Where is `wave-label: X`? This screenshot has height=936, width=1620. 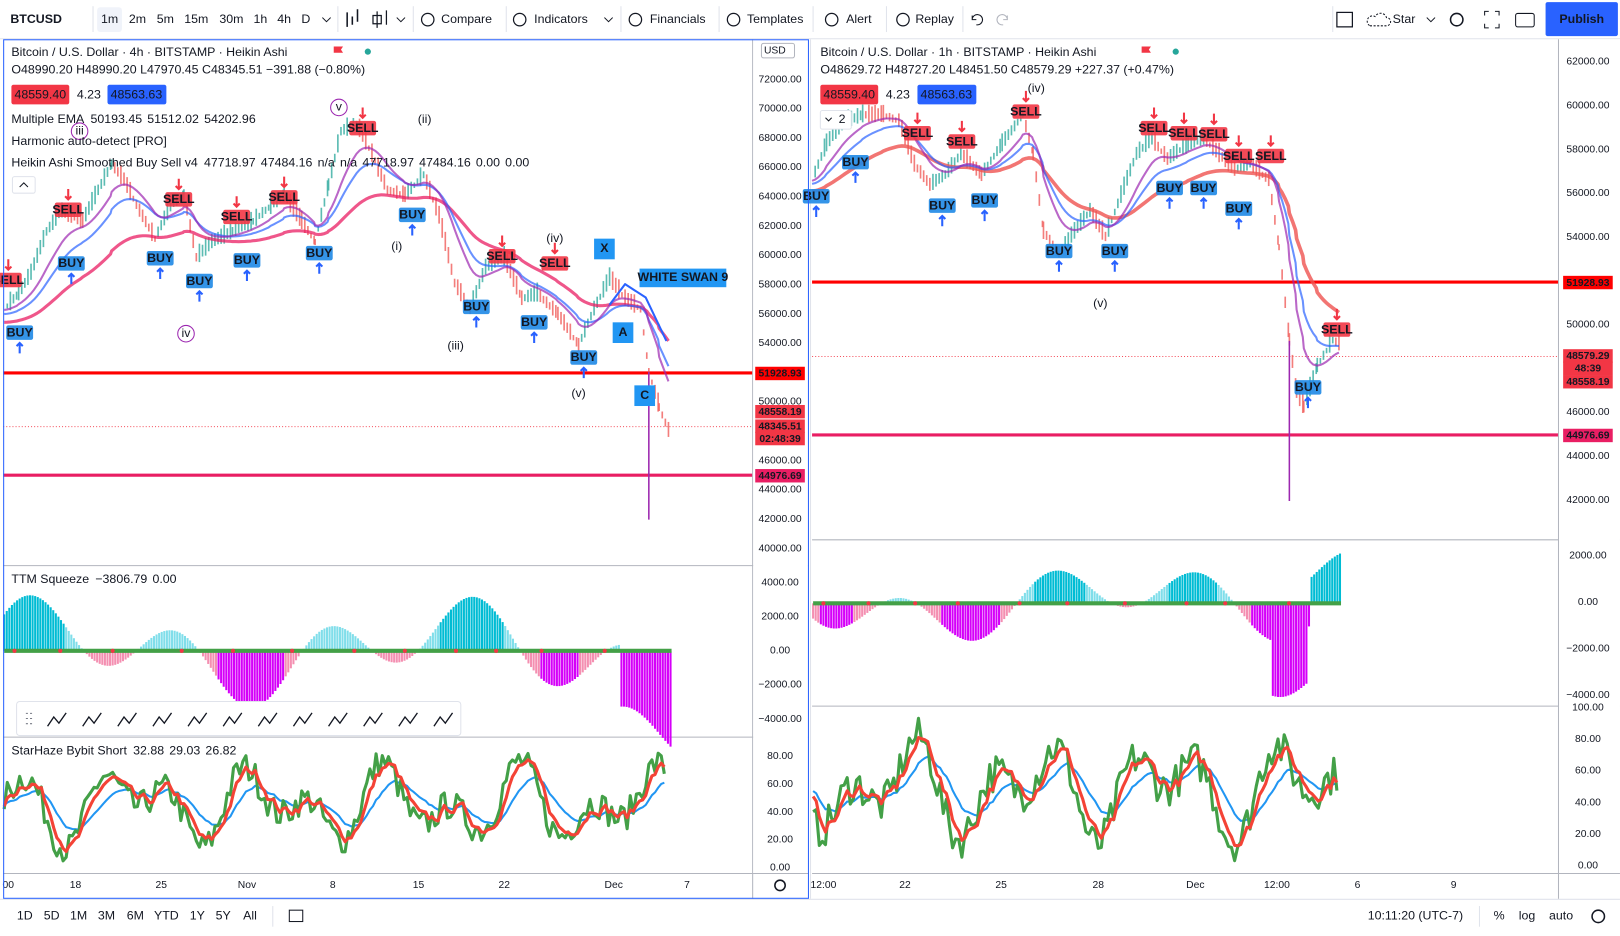 wave-label: X is located at coordinates (604, 248).